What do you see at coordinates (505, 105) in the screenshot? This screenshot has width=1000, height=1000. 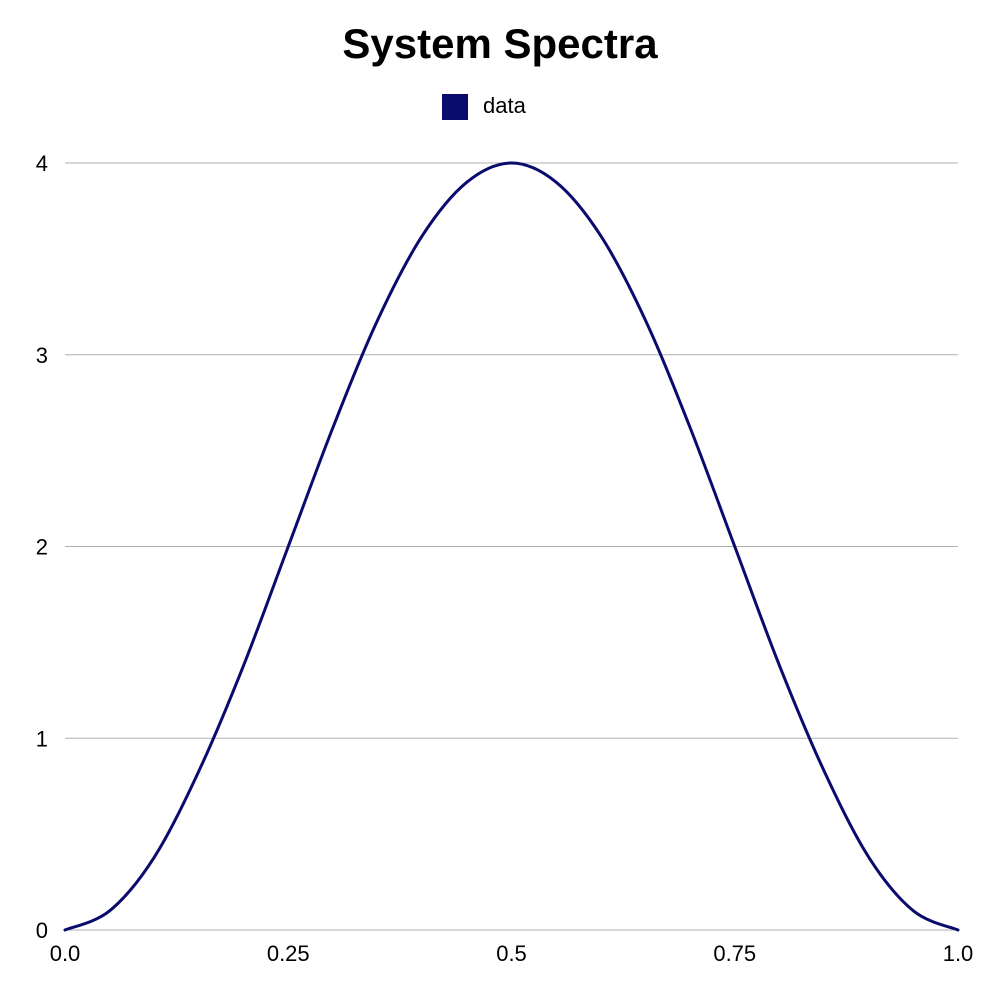 I see `legend-label: data` at bounding box center [505, 105].